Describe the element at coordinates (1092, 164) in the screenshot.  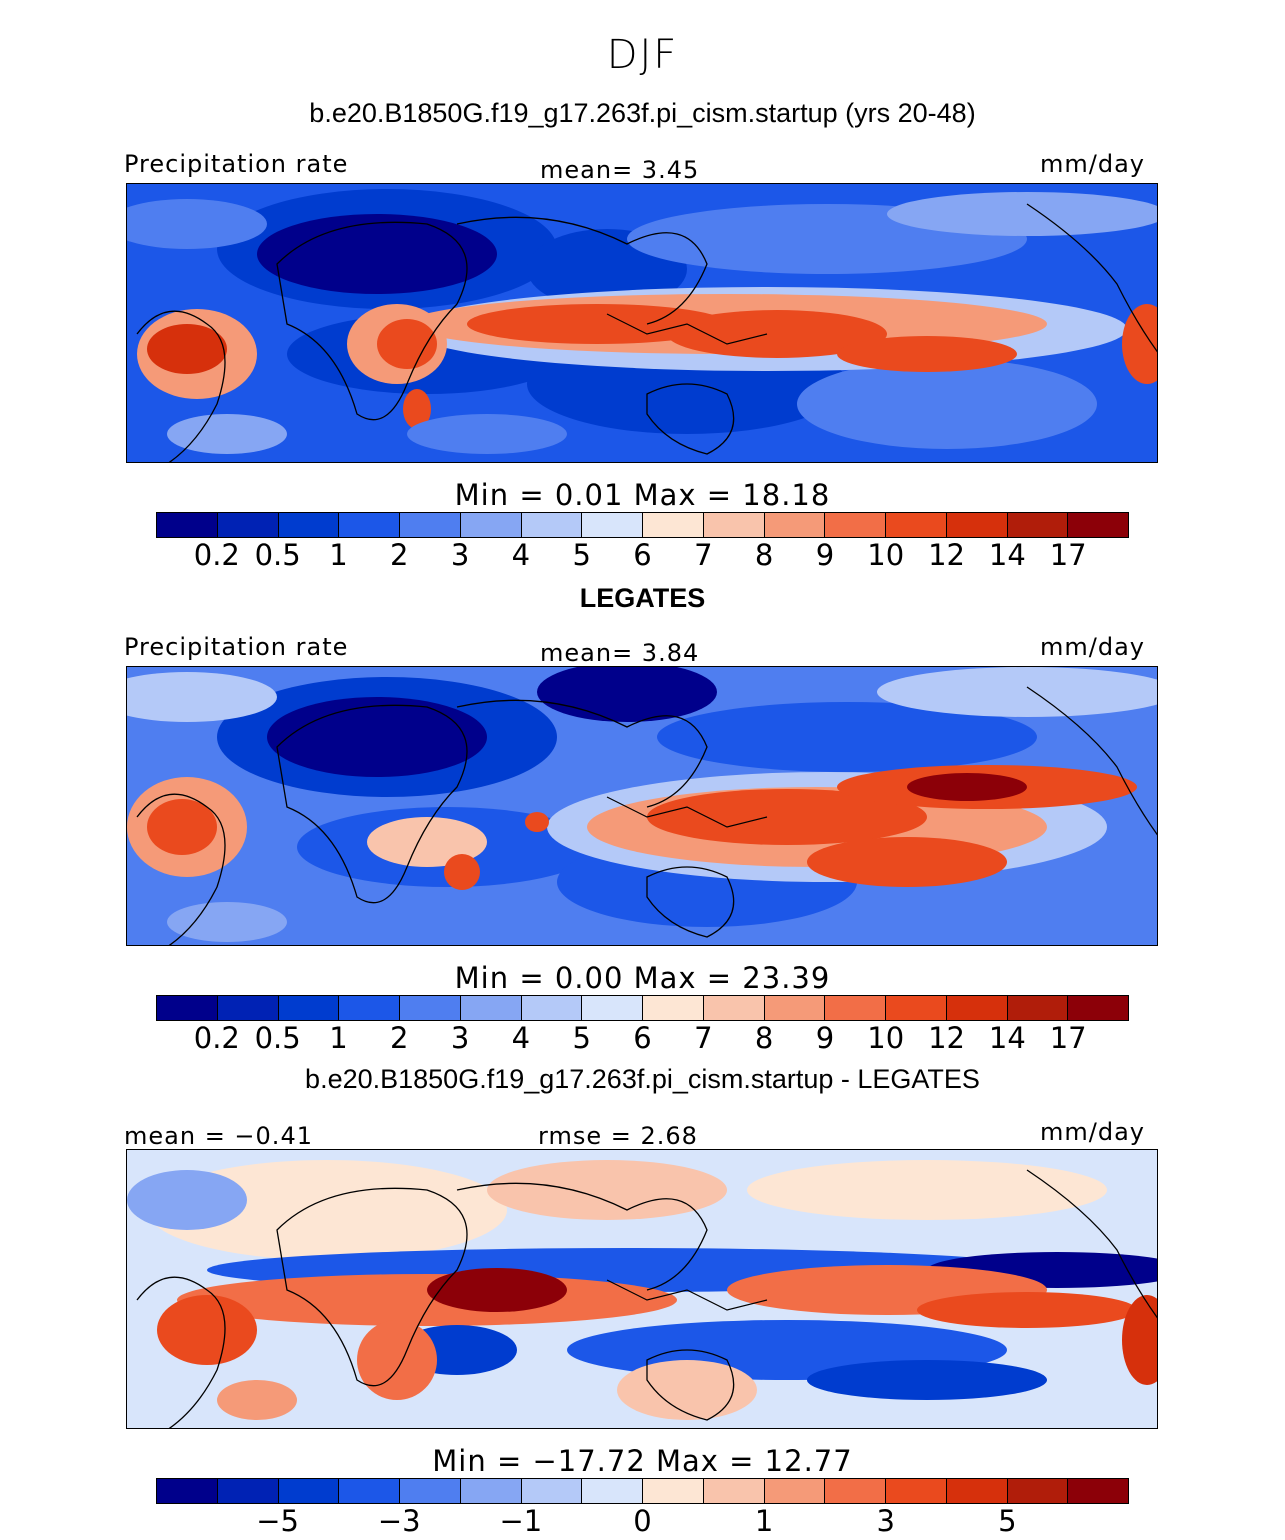
I see `panel1-units-label: mm/day` at that location.